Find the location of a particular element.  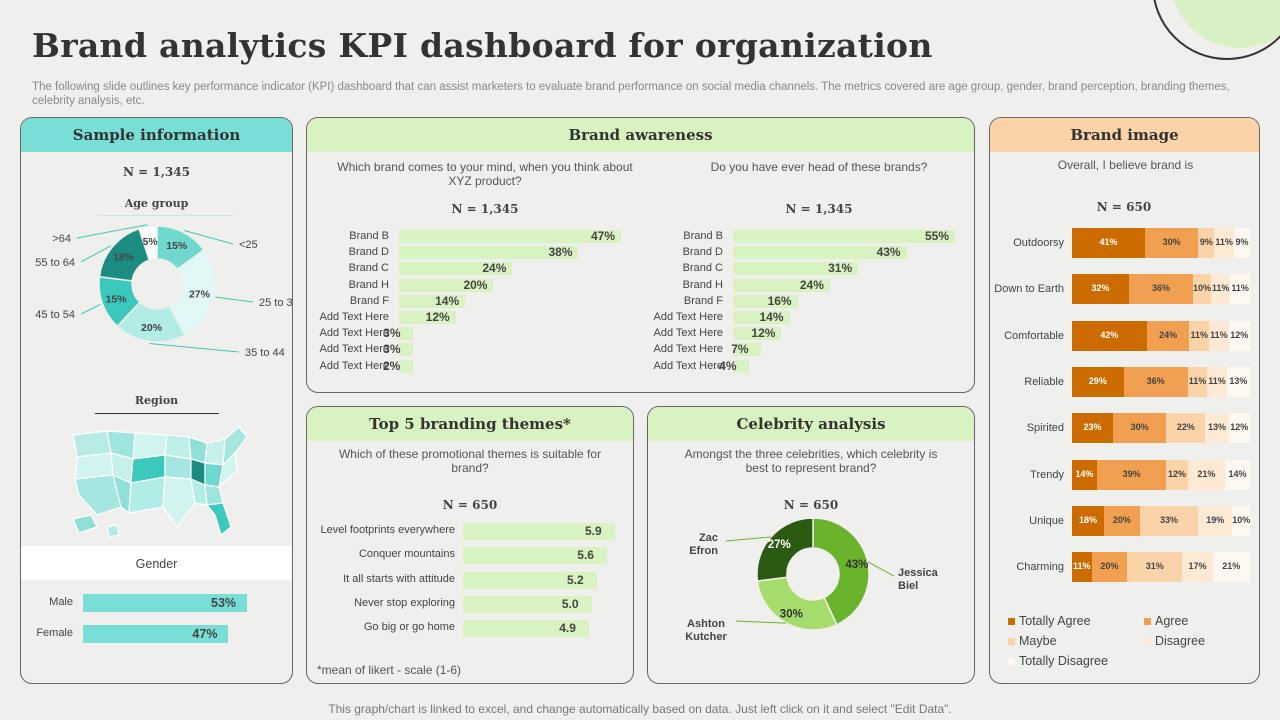

brand-image-segment-value: 21% is located at coordinates (1231, 566).